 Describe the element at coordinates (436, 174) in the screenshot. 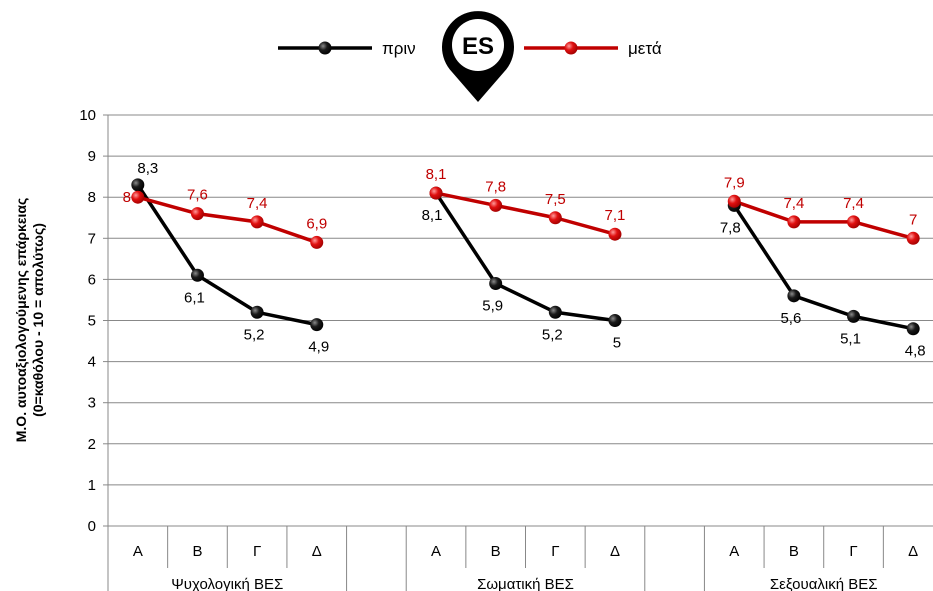

I see `data-label-μετά: 8,1` at that location.